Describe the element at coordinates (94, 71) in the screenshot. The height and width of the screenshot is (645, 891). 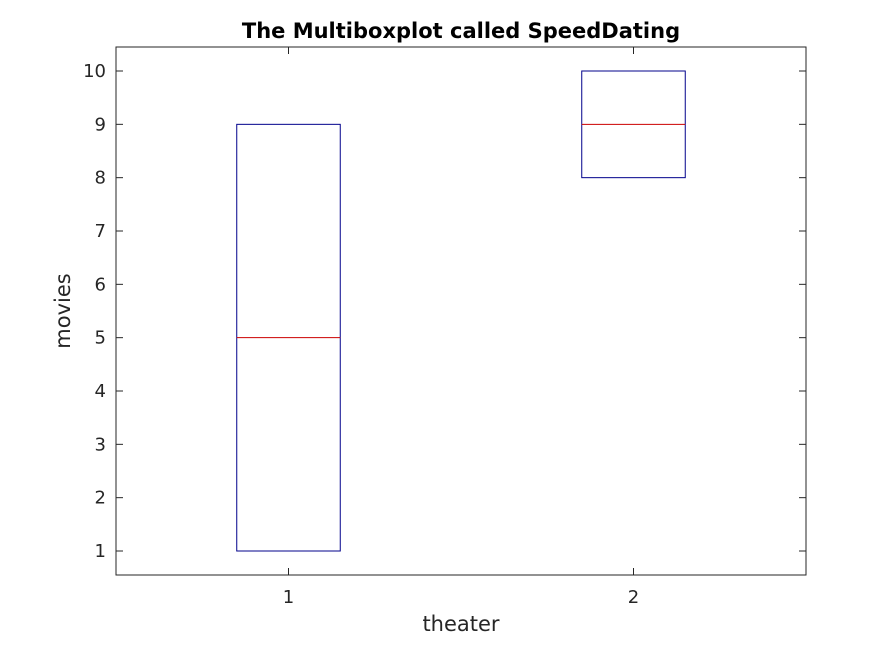
I see `y-tick-label: 10` at that location.